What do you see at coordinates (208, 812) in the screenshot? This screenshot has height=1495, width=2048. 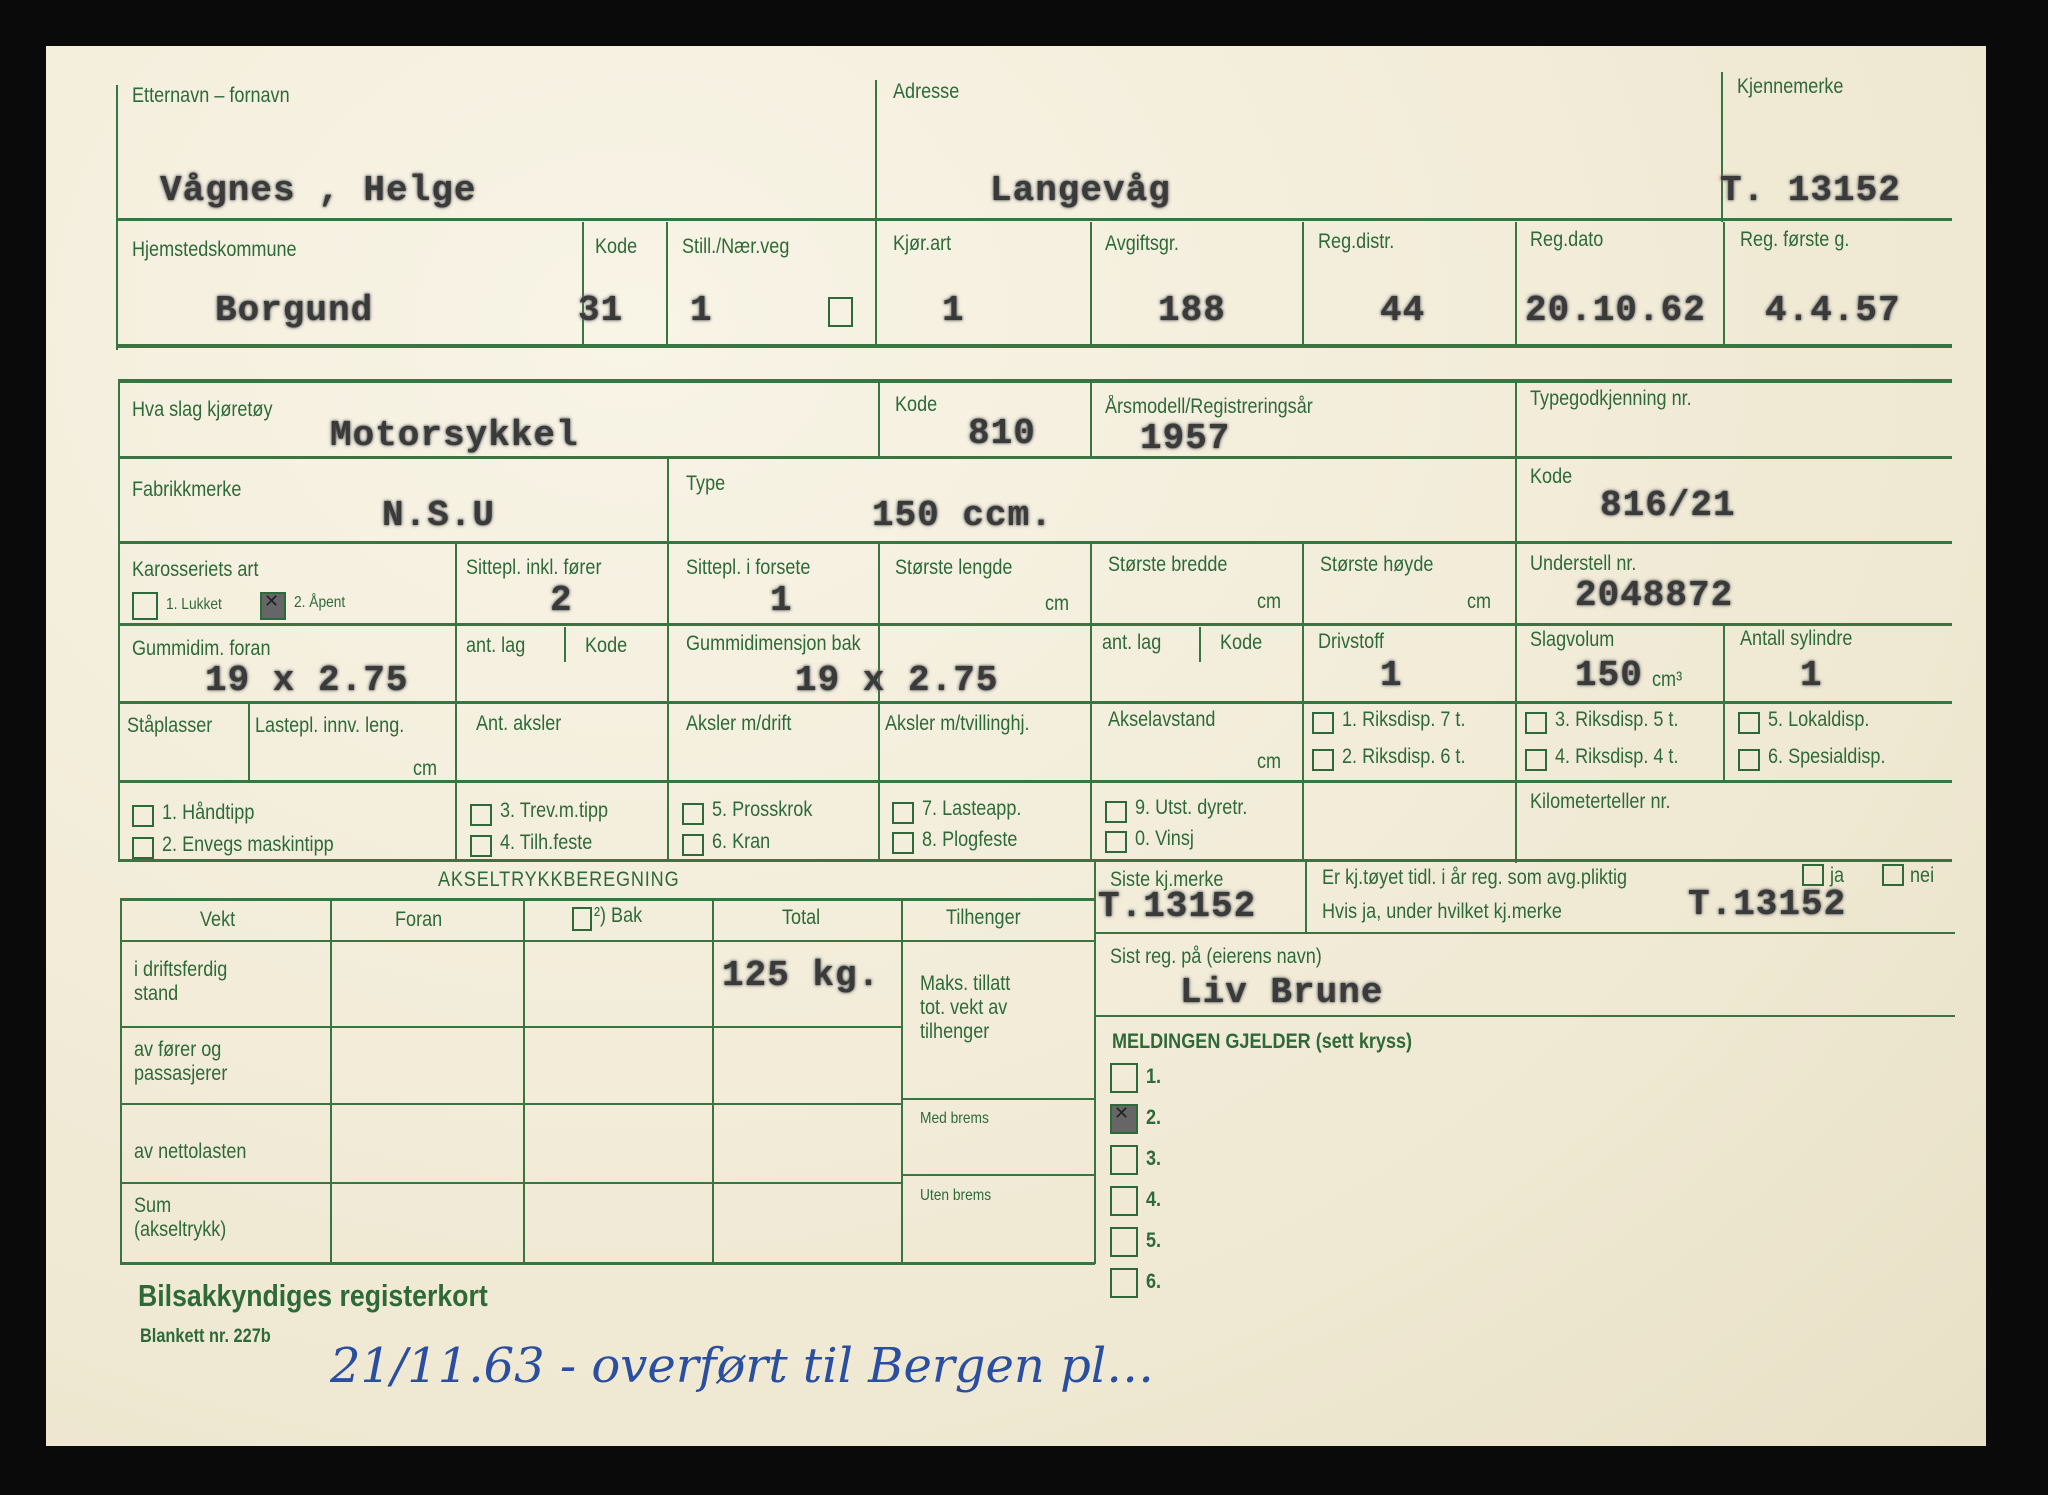 I see `equip-1-label: 1. Håndtipp` at bounding box center [208, 812].